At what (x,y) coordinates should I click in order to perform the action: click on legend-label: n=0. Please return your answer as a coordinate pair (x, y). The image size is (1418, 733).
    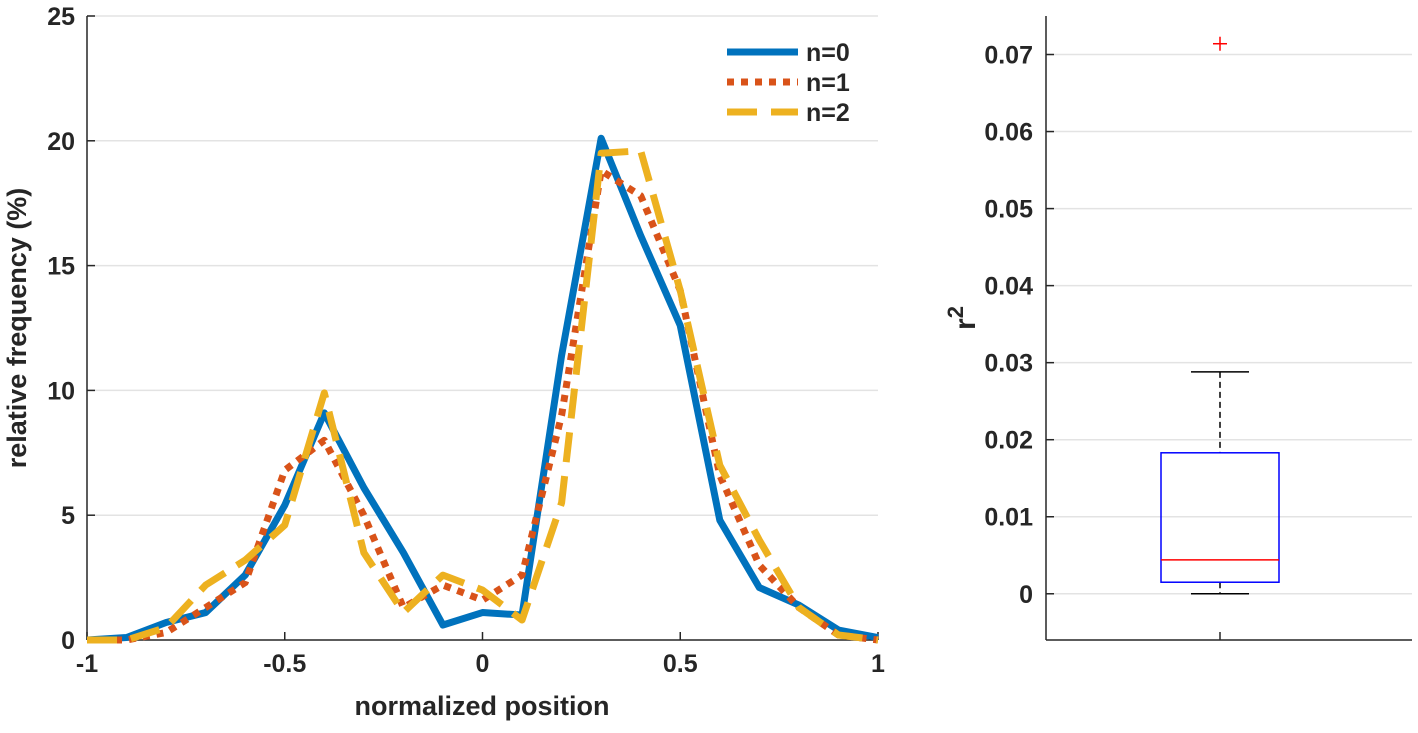
    Looking at the image, I should click on (828, 53).